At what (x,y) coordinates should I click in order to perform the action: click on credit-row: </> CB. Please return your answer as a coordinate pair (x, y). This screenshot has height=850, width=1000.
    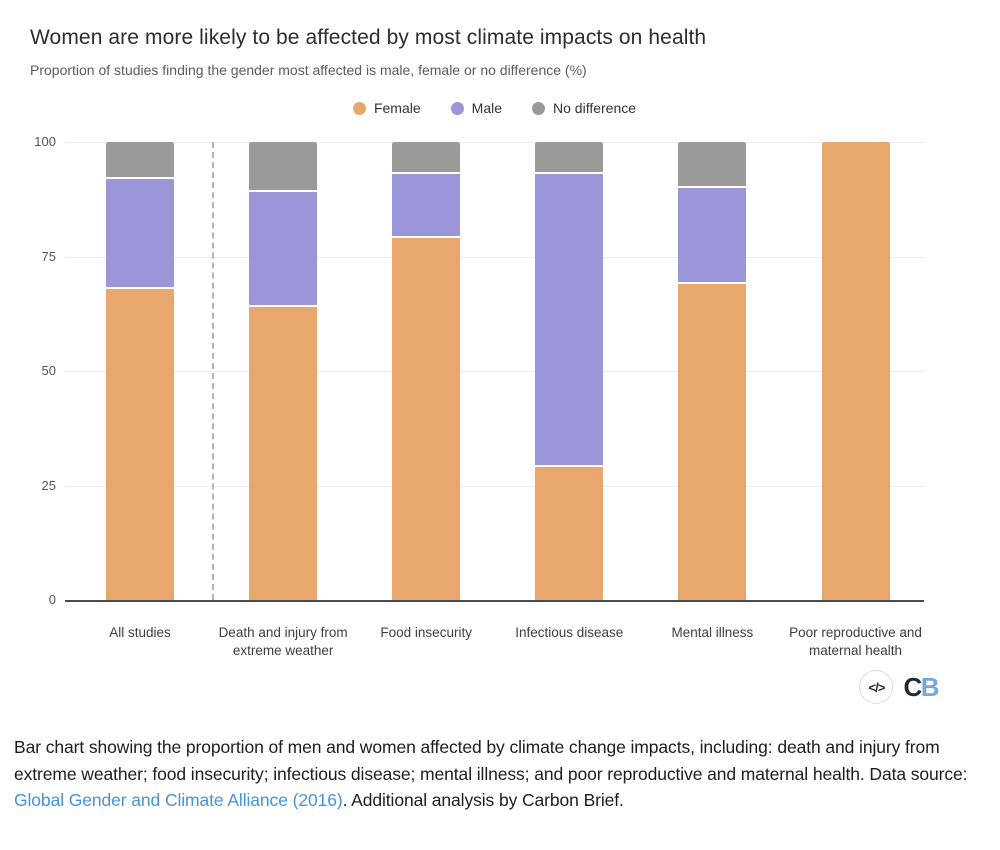
    Looking at the image, I should click on (500, 687).